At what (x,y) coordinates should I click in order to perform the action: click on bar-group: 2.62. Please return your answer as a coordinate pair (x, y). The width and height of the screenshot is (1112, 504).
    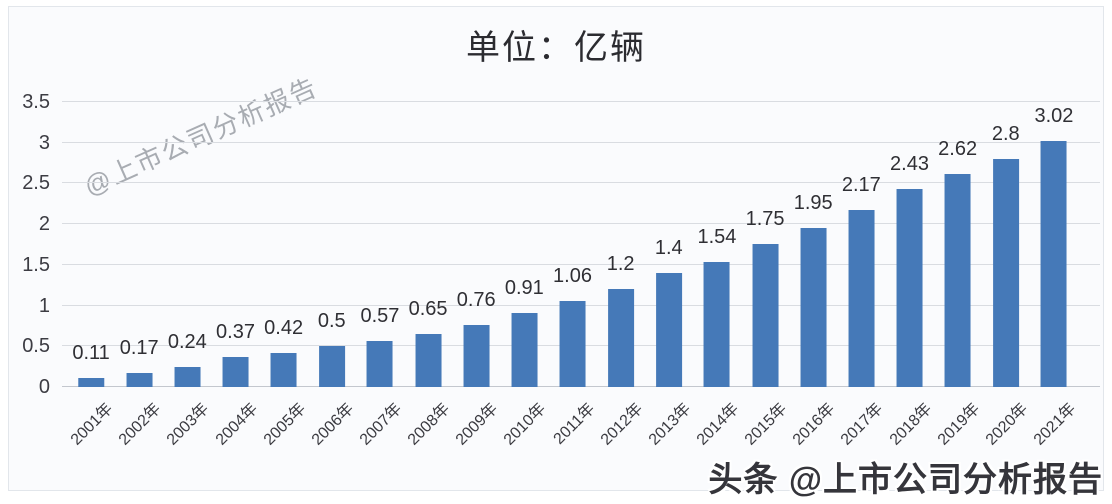
    Looking at the image, I should click on (957, 263).